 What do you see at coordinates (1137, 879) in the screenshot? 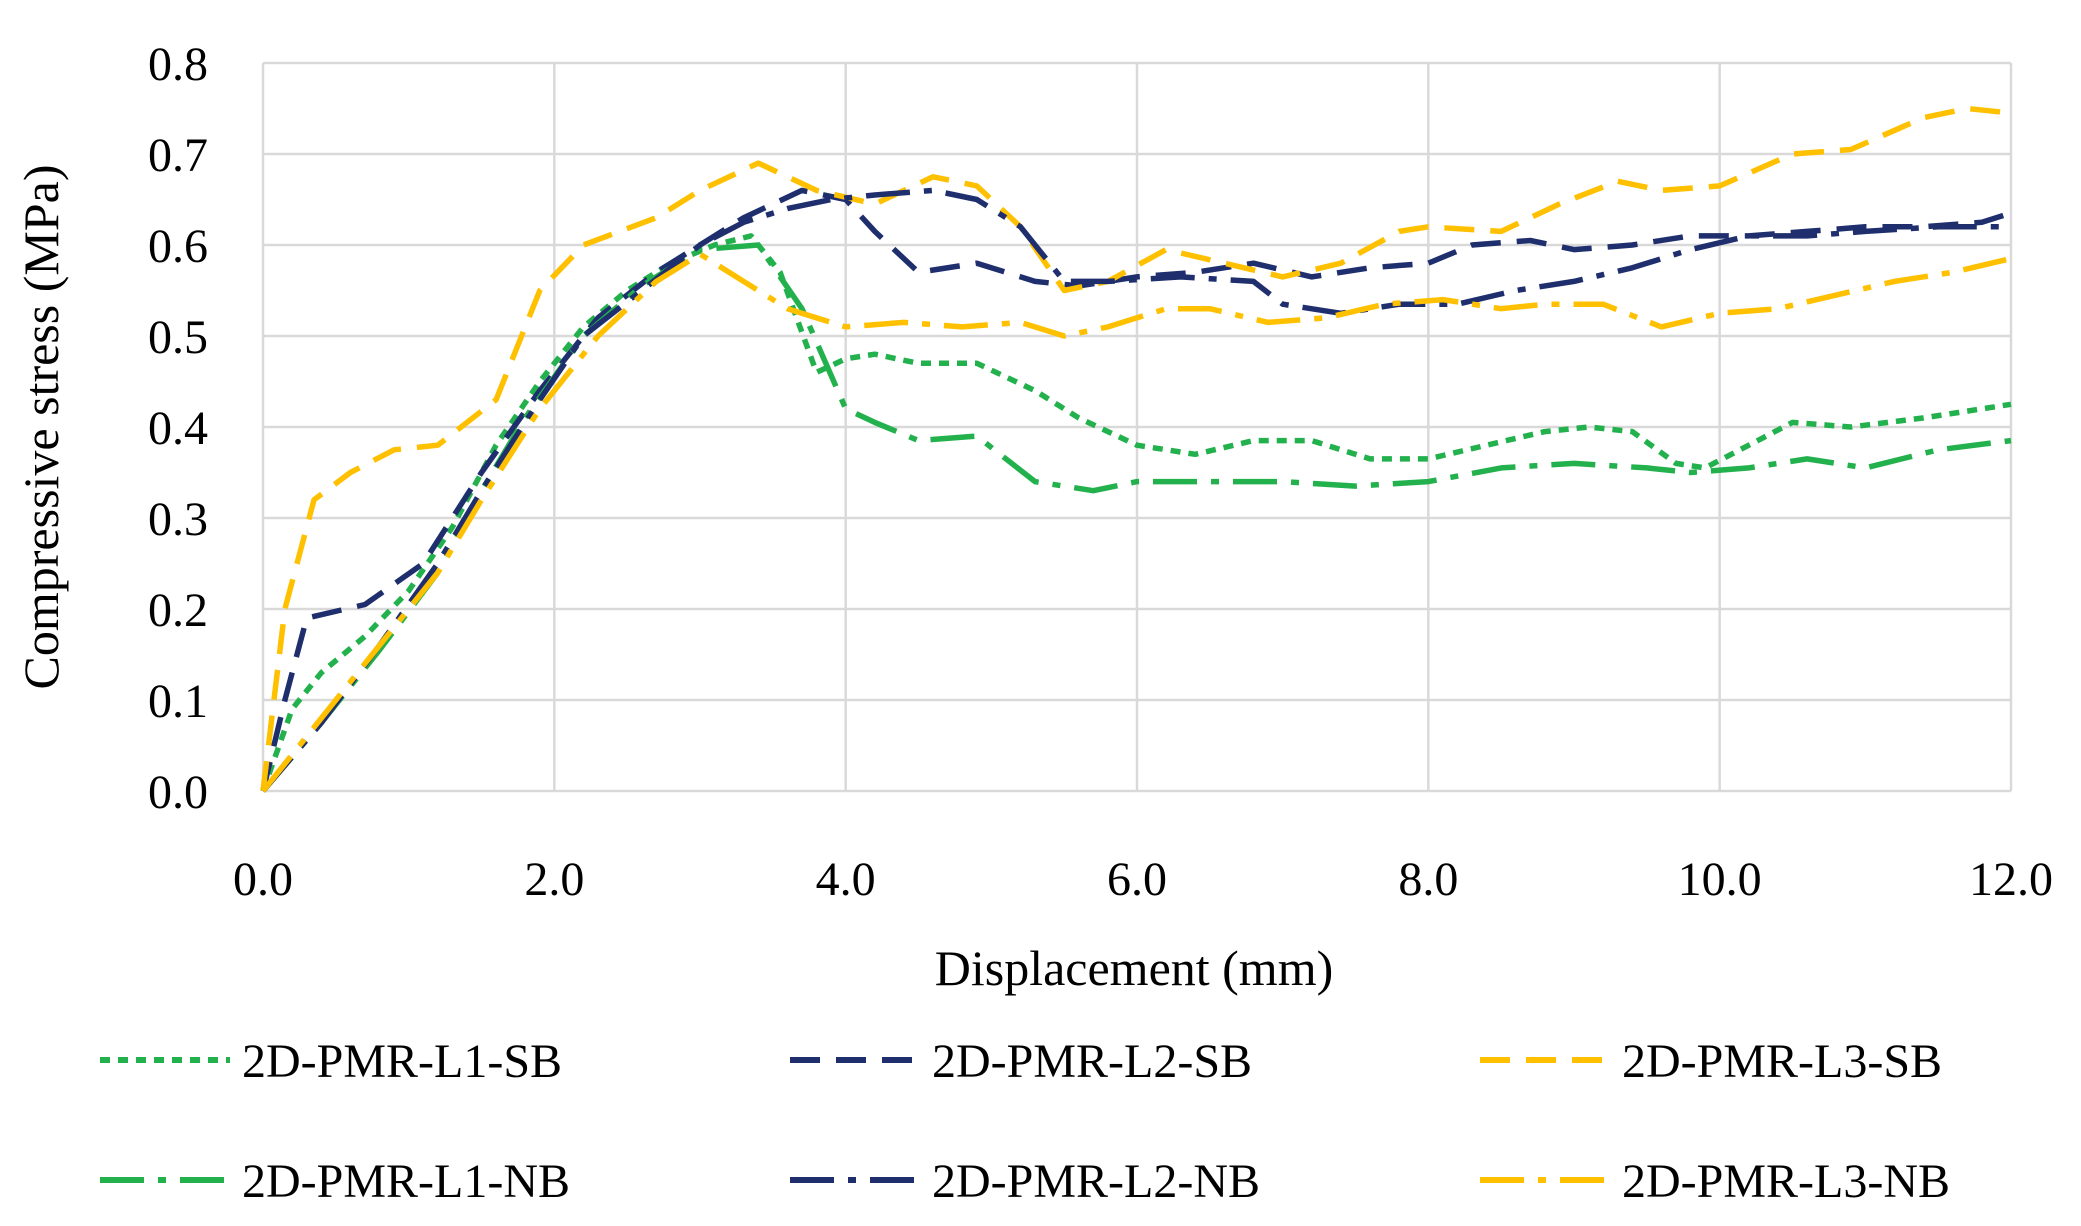
I see `x-tick-label: 6.0` at bounding box center [1137, 879].